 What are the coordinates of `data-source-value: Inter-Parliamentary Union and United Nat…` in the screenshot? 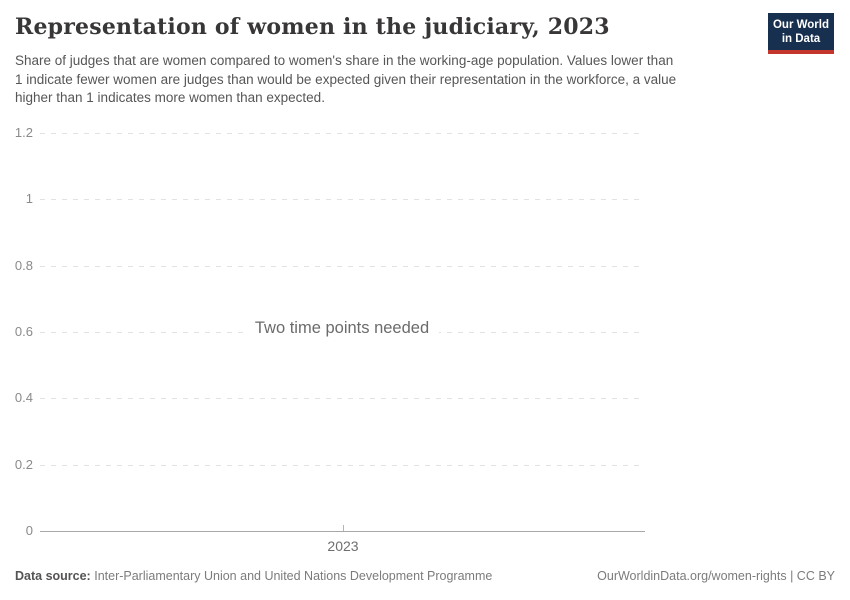 It's located at (293, 576).